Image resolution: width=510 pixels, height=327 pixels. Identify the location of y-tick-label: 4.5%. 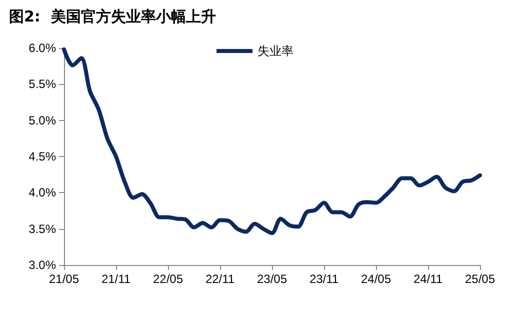
(42, 157).